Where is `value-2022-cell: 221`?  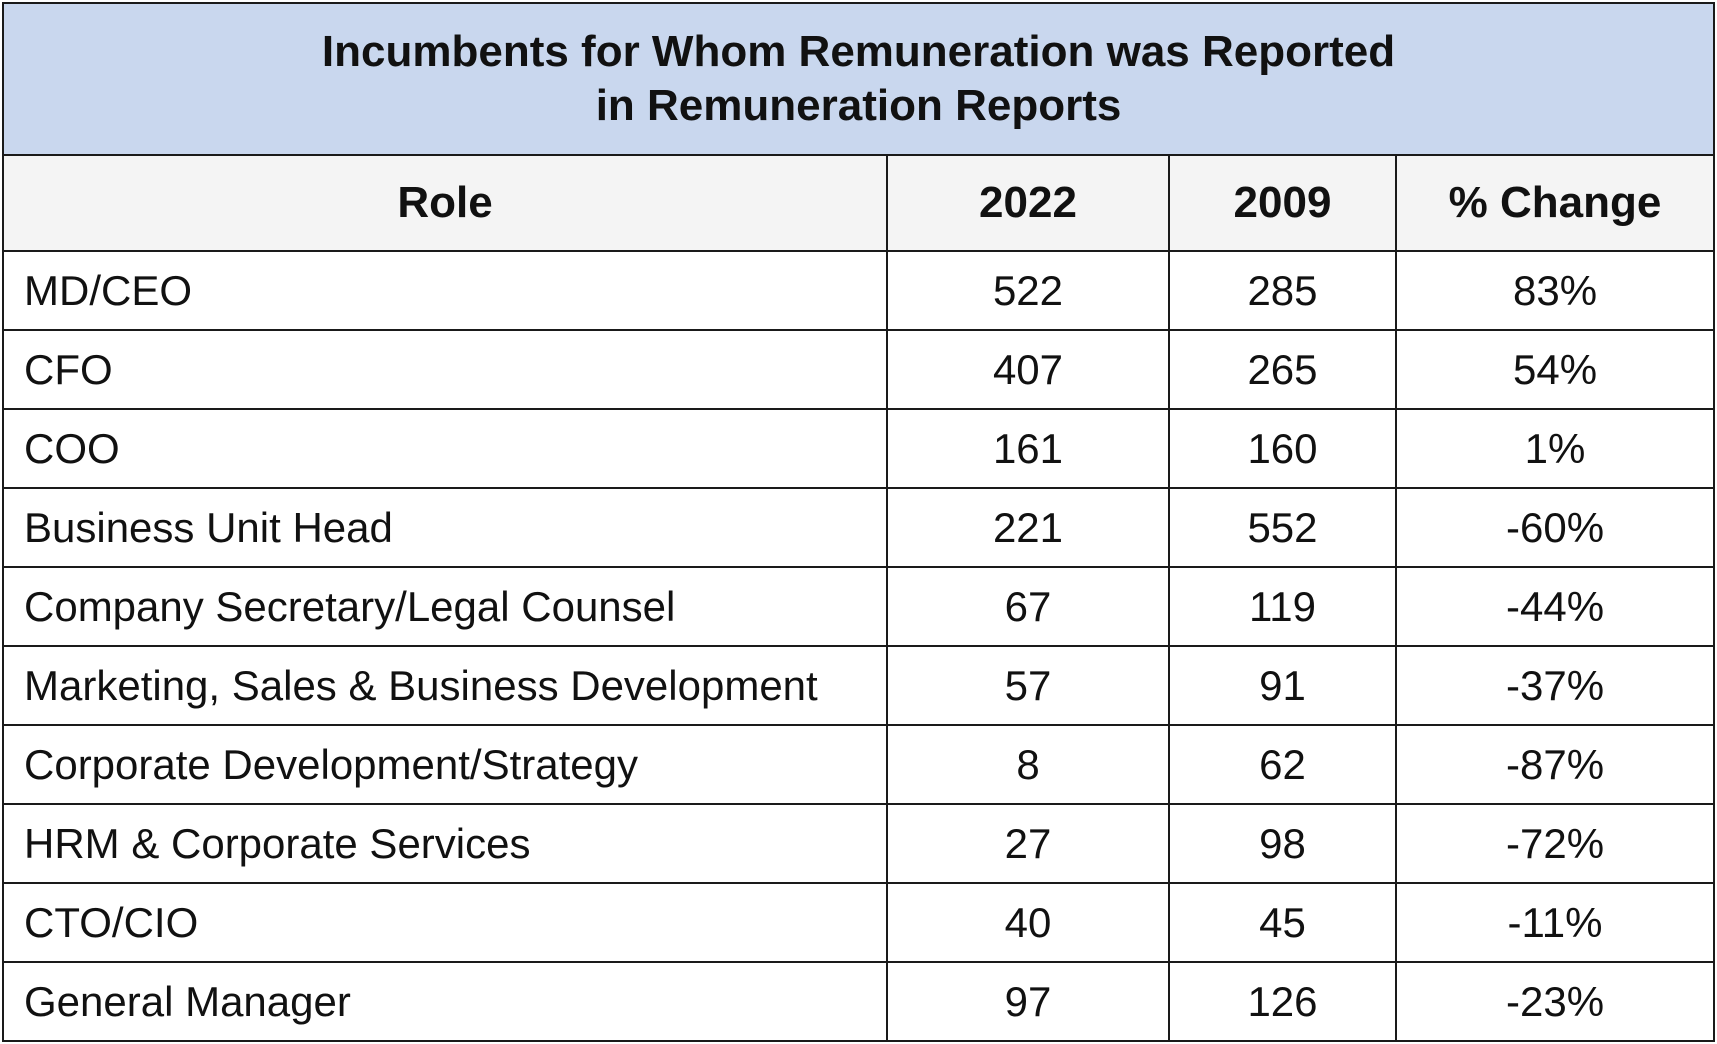 value-2022-cell: 221 is located at coordinates (1028, 527).